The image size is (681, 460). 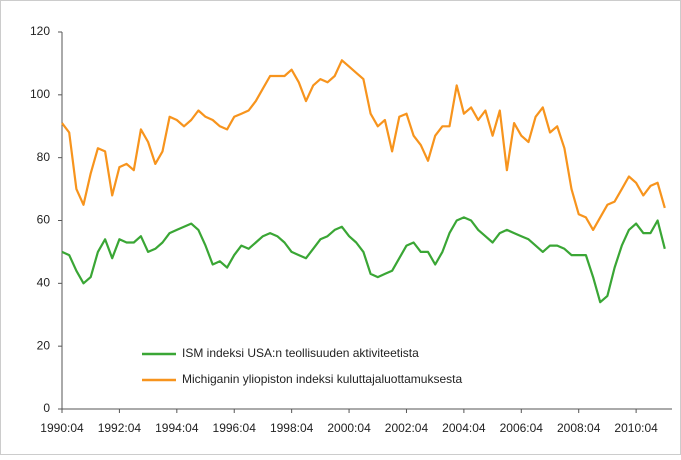 What do you see at coordinates (40, 94) in the screenshot?
I see `y-tick-label: 100` at bounding box center [40, 94].